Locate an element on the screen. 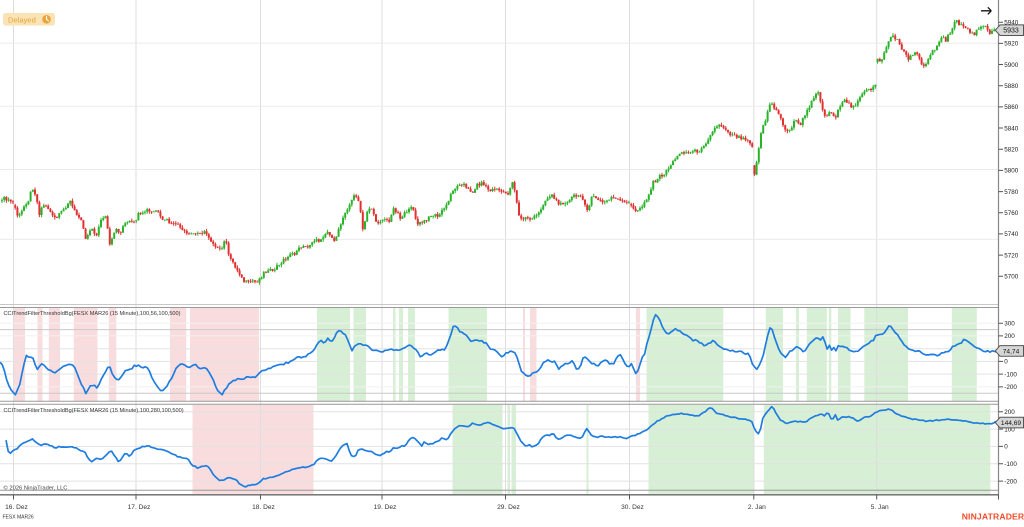 The image size is (1024, 527). svg-text: 2. Jan is located at coordinates (757, 507).